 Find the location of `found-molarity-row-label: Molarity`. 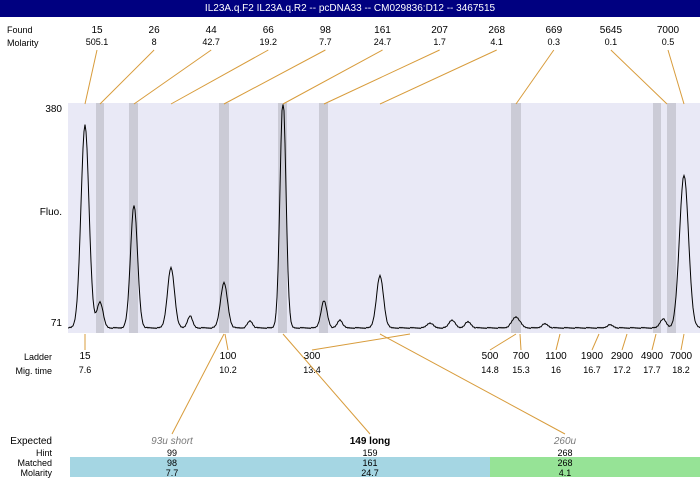

found-molarity-row-label: Molarity is located at coordinates (23, 43).